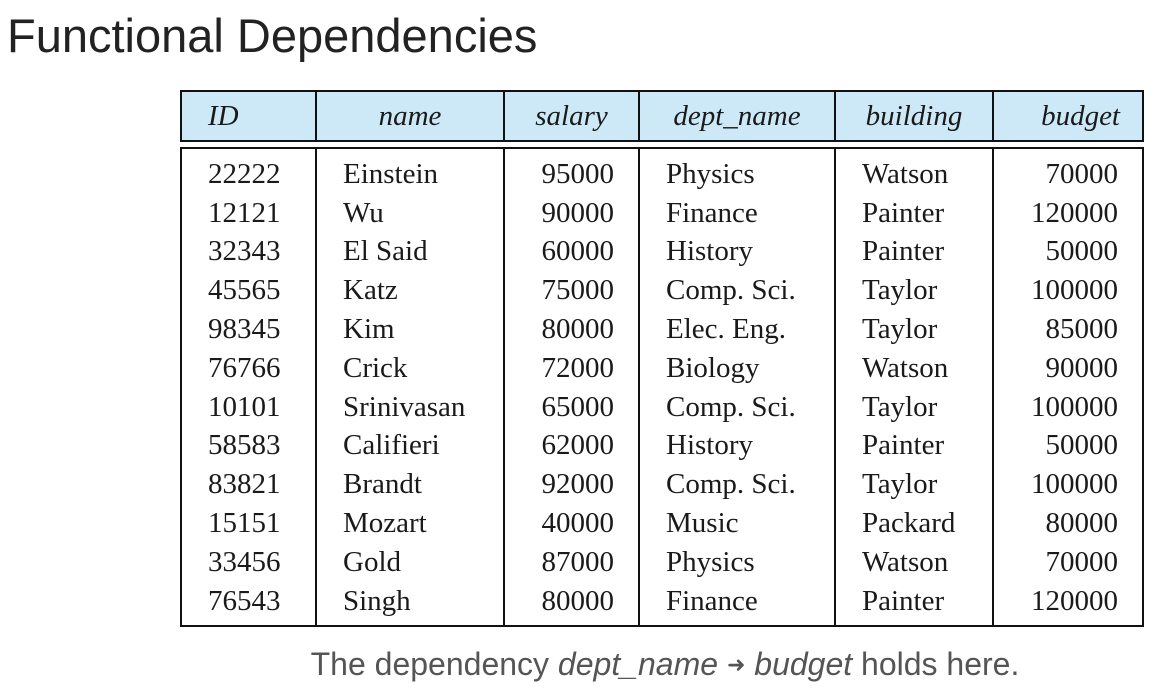  Describe the element at coordinates (410, 116) in the screenshot. I see `column-header-name: name` at that location.